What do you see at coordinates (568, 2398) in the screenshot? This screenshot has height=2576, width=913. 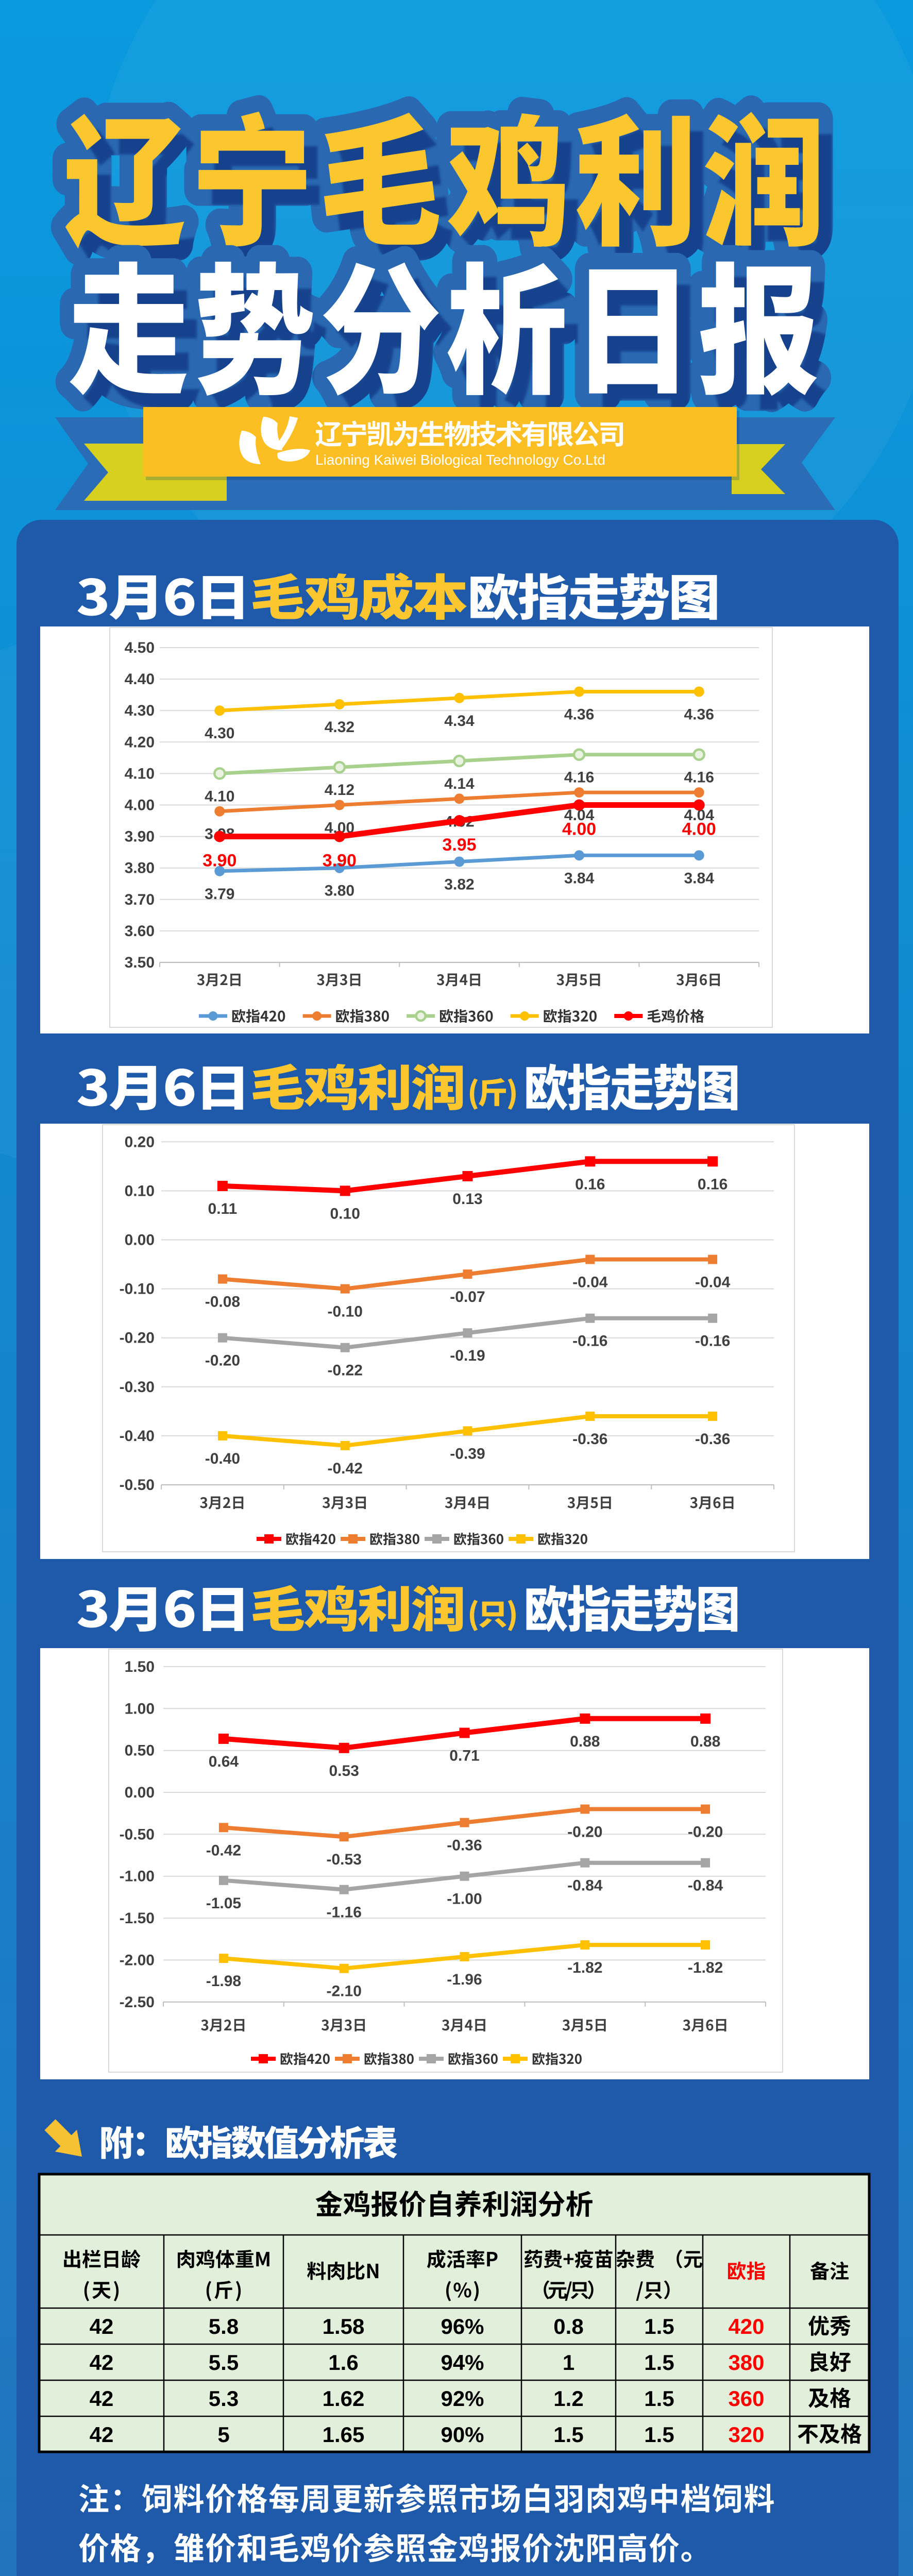 I see `svg-text: 1.2` at bounding box center [568, 2398].